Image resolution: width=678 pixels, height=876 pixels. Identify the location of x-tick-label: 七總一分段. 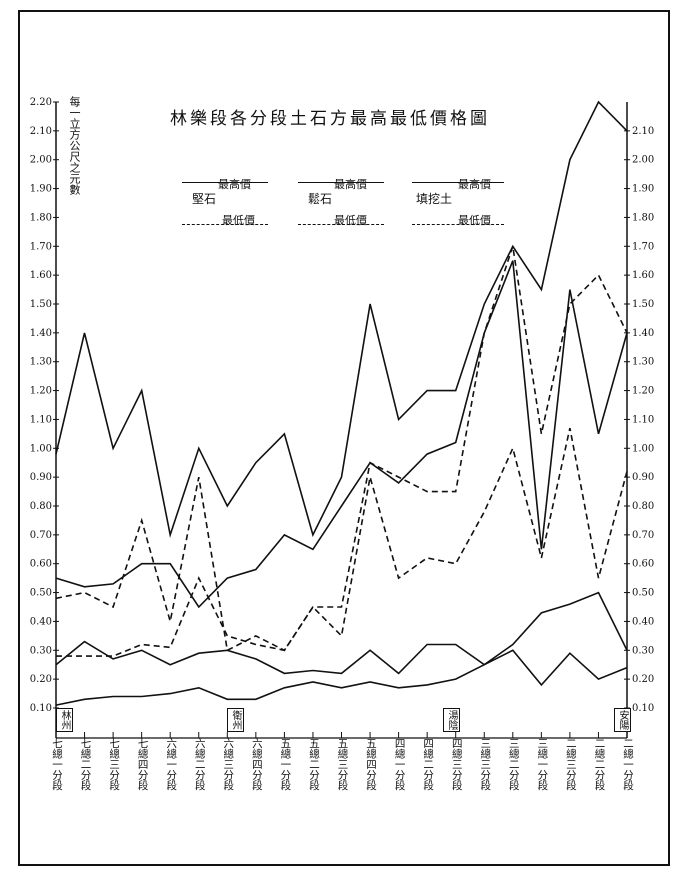
(57, 764).